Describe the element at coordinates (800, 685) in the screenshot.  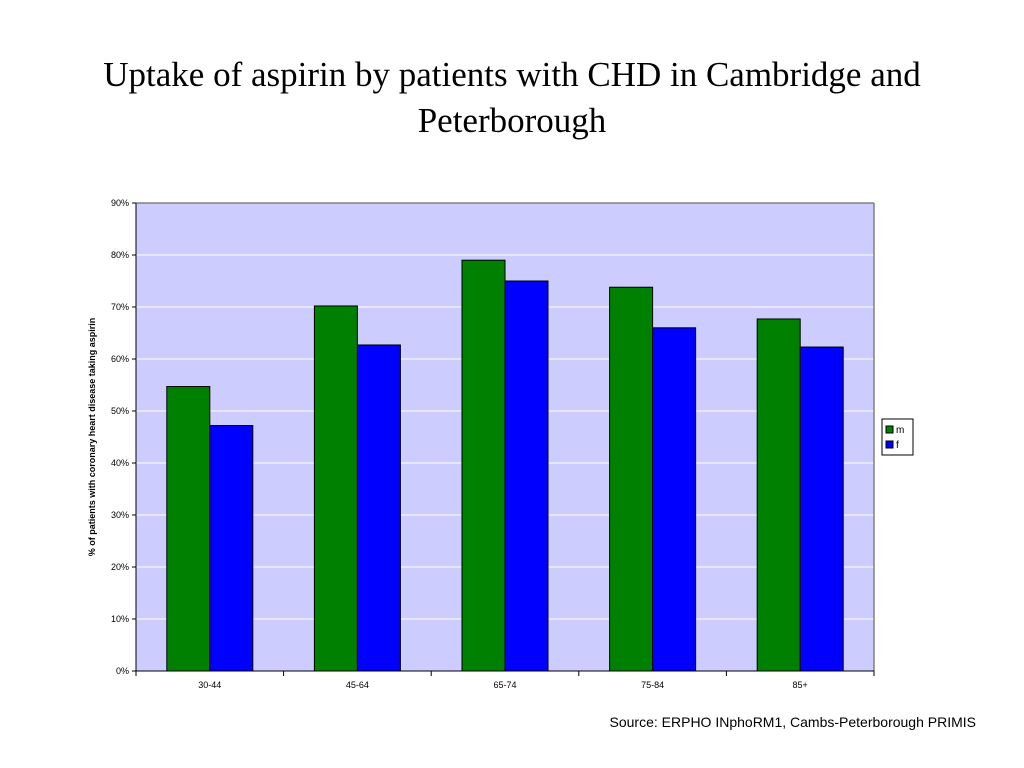
I see `x-tick-label: 85+` at that location.